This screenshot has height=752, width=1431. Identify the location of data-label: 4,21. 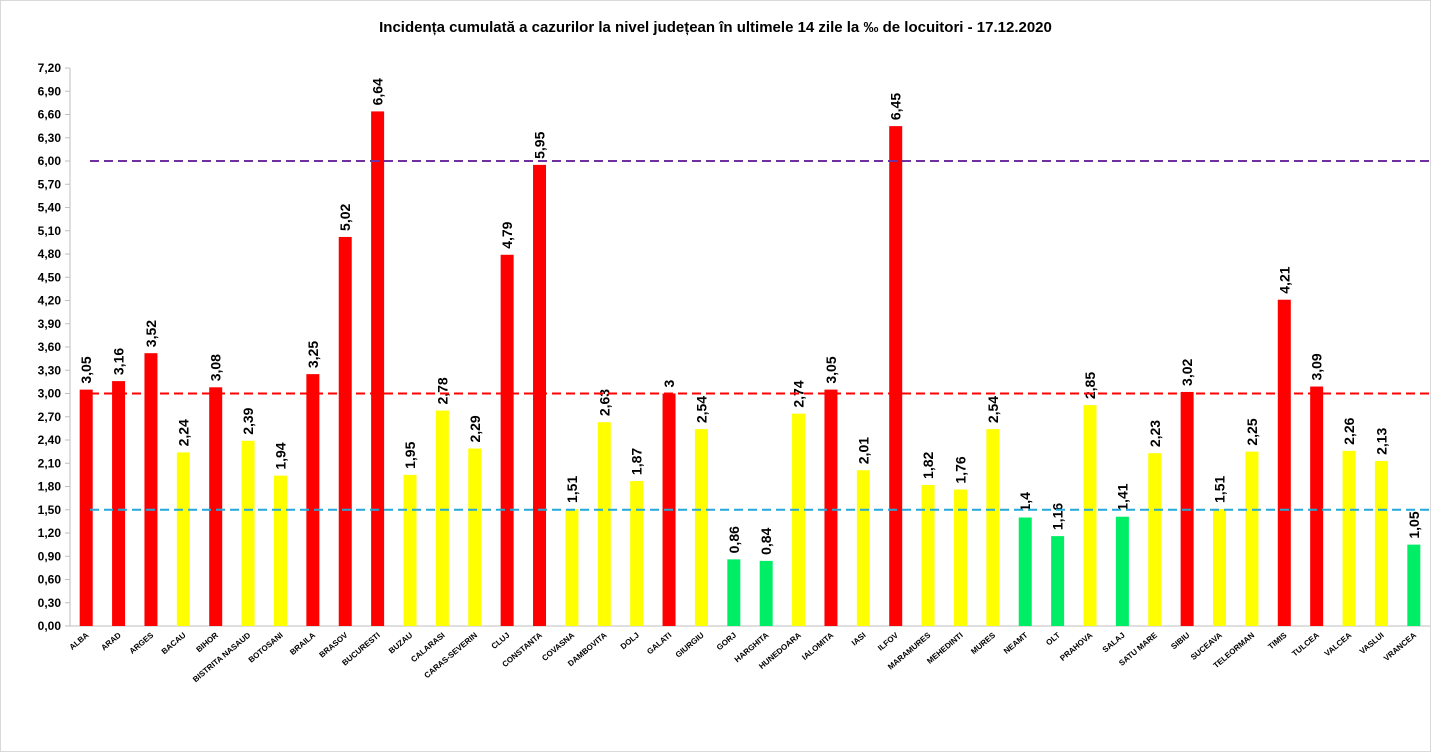
(1284, 279).